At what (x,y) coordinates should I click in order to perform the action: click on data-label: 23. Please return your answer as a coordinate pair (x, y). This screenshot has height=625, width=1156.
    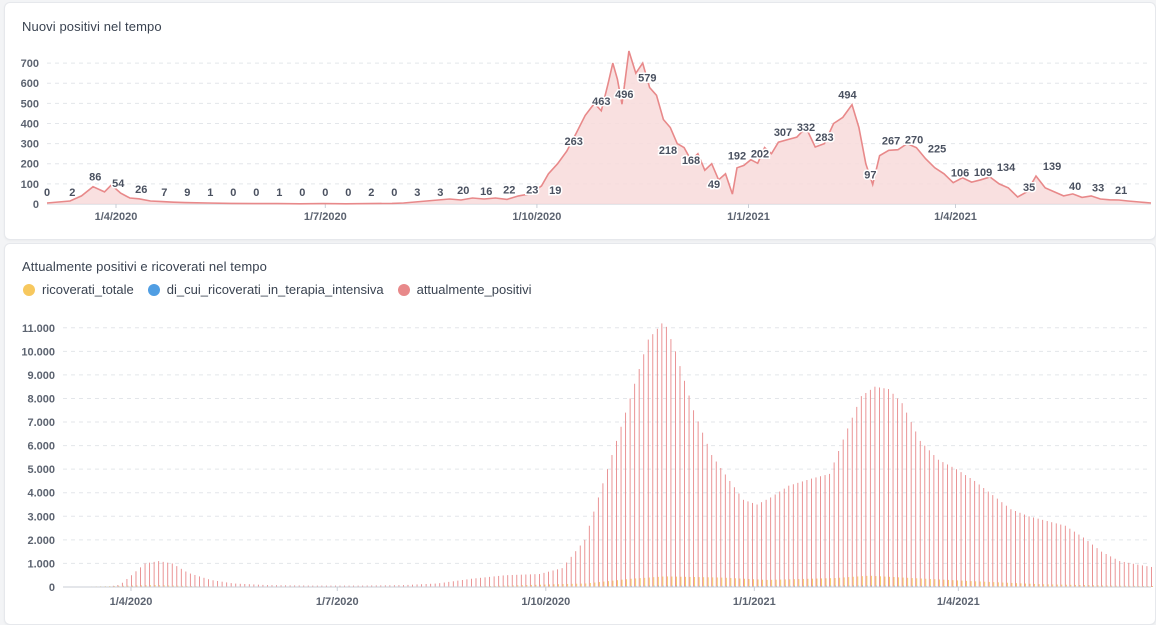
    Looking at the image, I should click on (532, 190).